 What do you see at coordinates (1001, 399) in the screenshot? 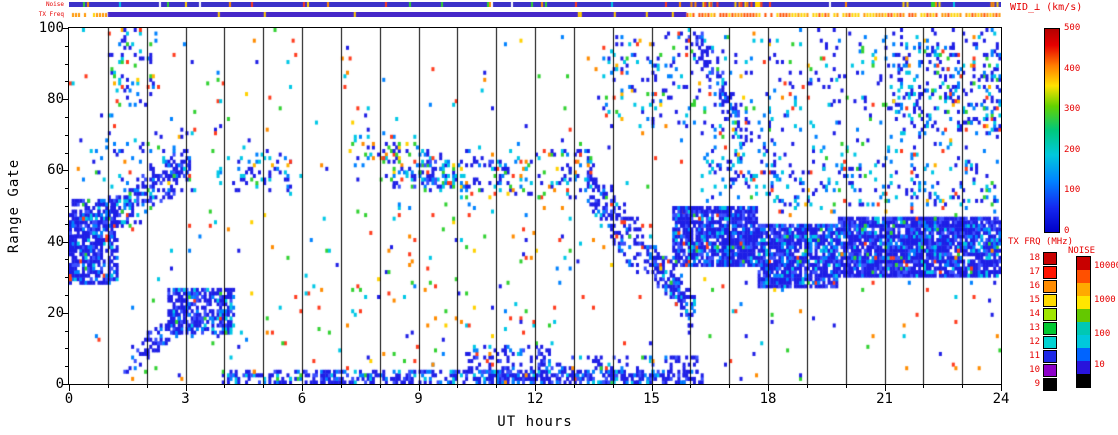
I see `x-tick-label: 24` at bounding box center [1001, 399].